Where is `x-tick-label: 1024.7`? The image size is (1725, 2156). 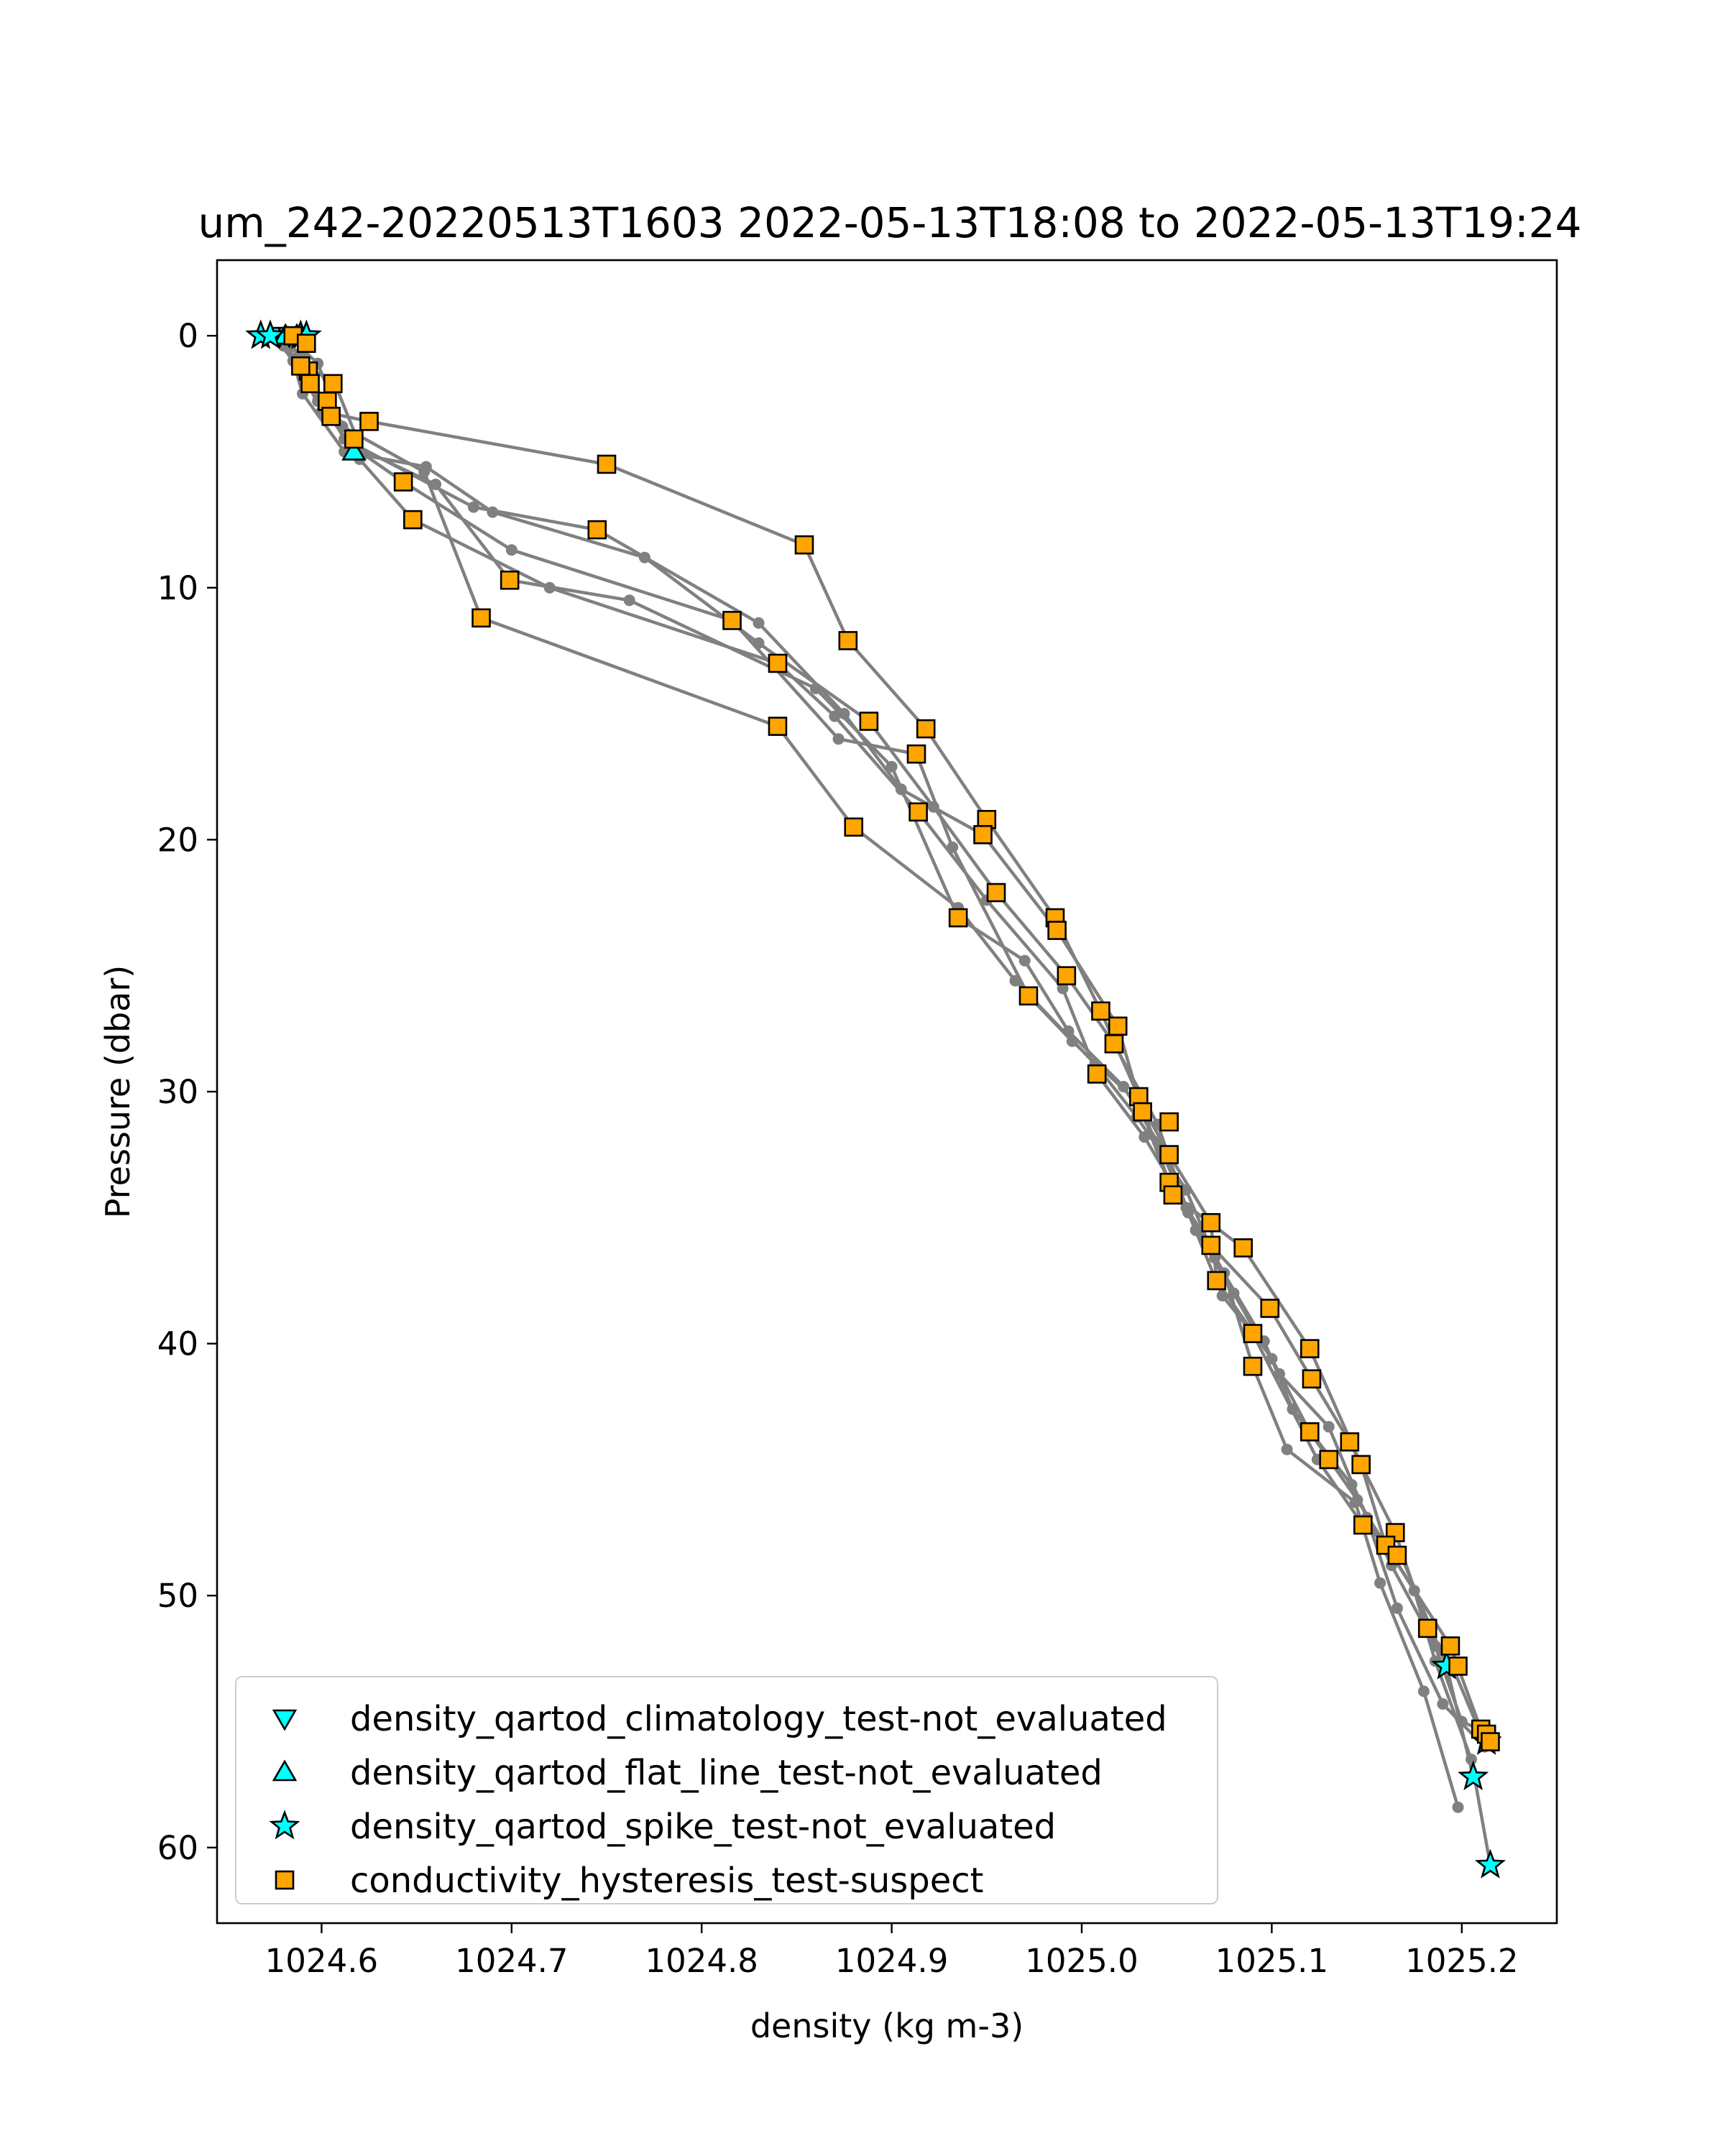 x-tick-label: 1024.7 is located at coordinates (511, 1961).